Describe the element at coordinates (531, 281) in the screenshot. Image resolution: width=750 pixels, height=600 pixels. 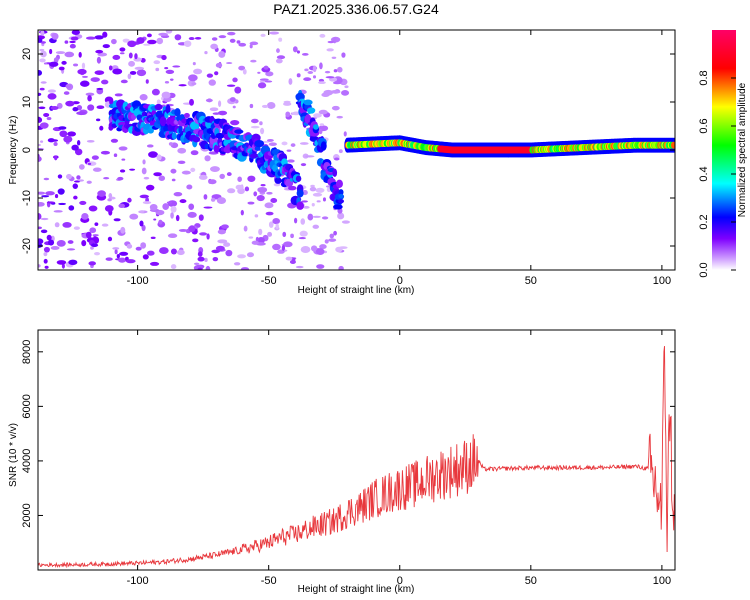
I see `spectrogram-x-tick-label: 50` at that location.